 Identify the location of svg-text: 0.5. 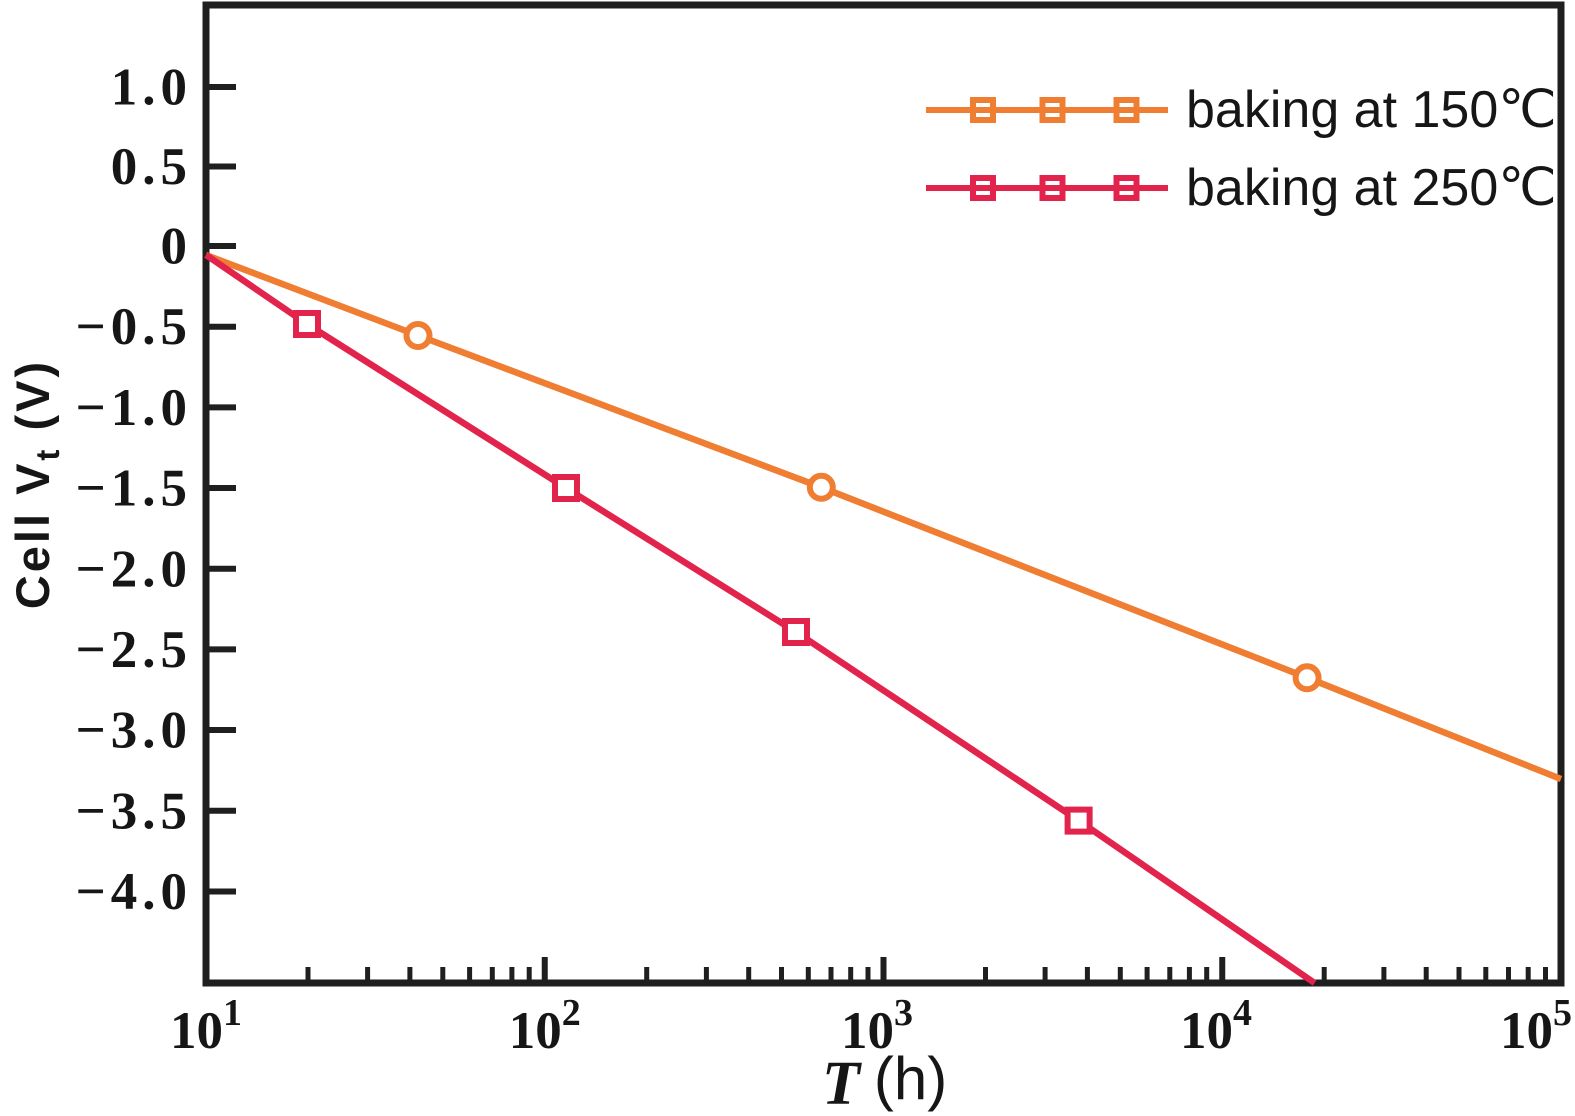
(151, 167).